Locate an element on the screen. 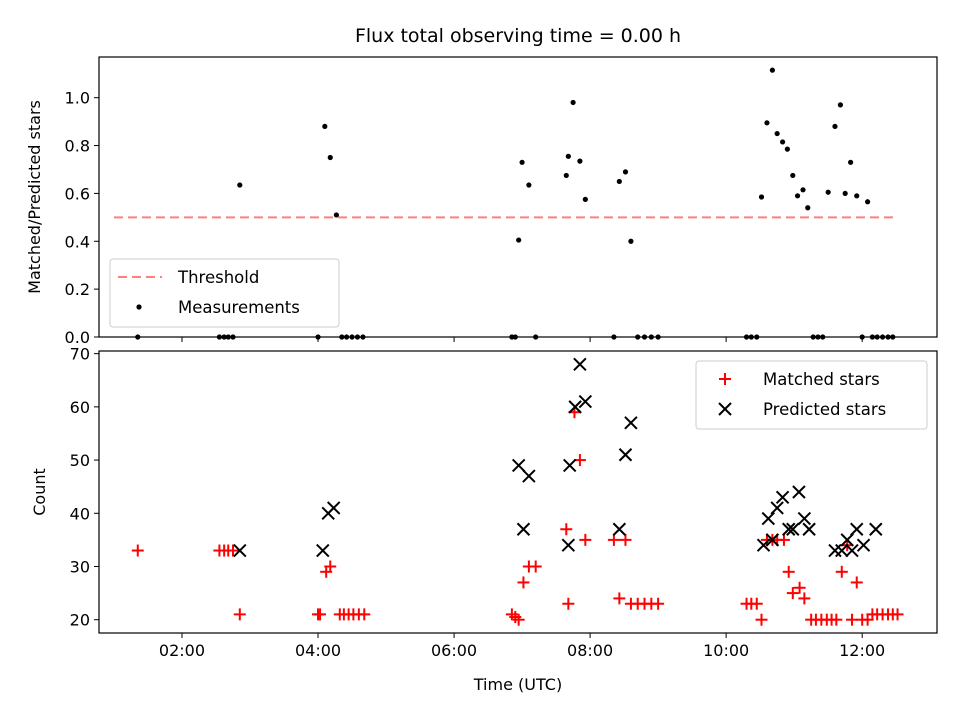 The height and width of the screenshot is (720, 960). top-y-tick-label: 0.8 is located at coordinates (77, 146).